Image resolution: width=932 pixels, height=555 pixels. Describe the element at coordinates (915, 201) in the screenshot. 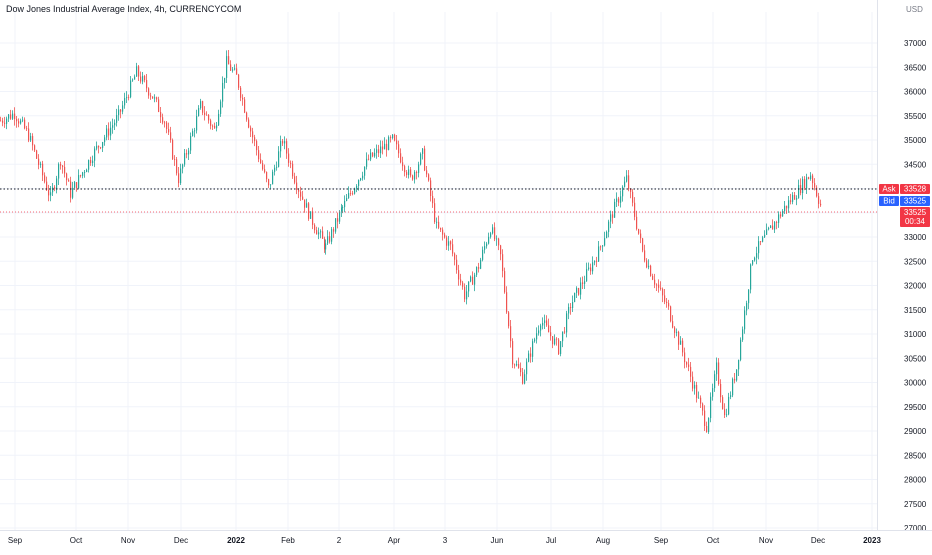

I see `bid-price-tag-bg` at that location.